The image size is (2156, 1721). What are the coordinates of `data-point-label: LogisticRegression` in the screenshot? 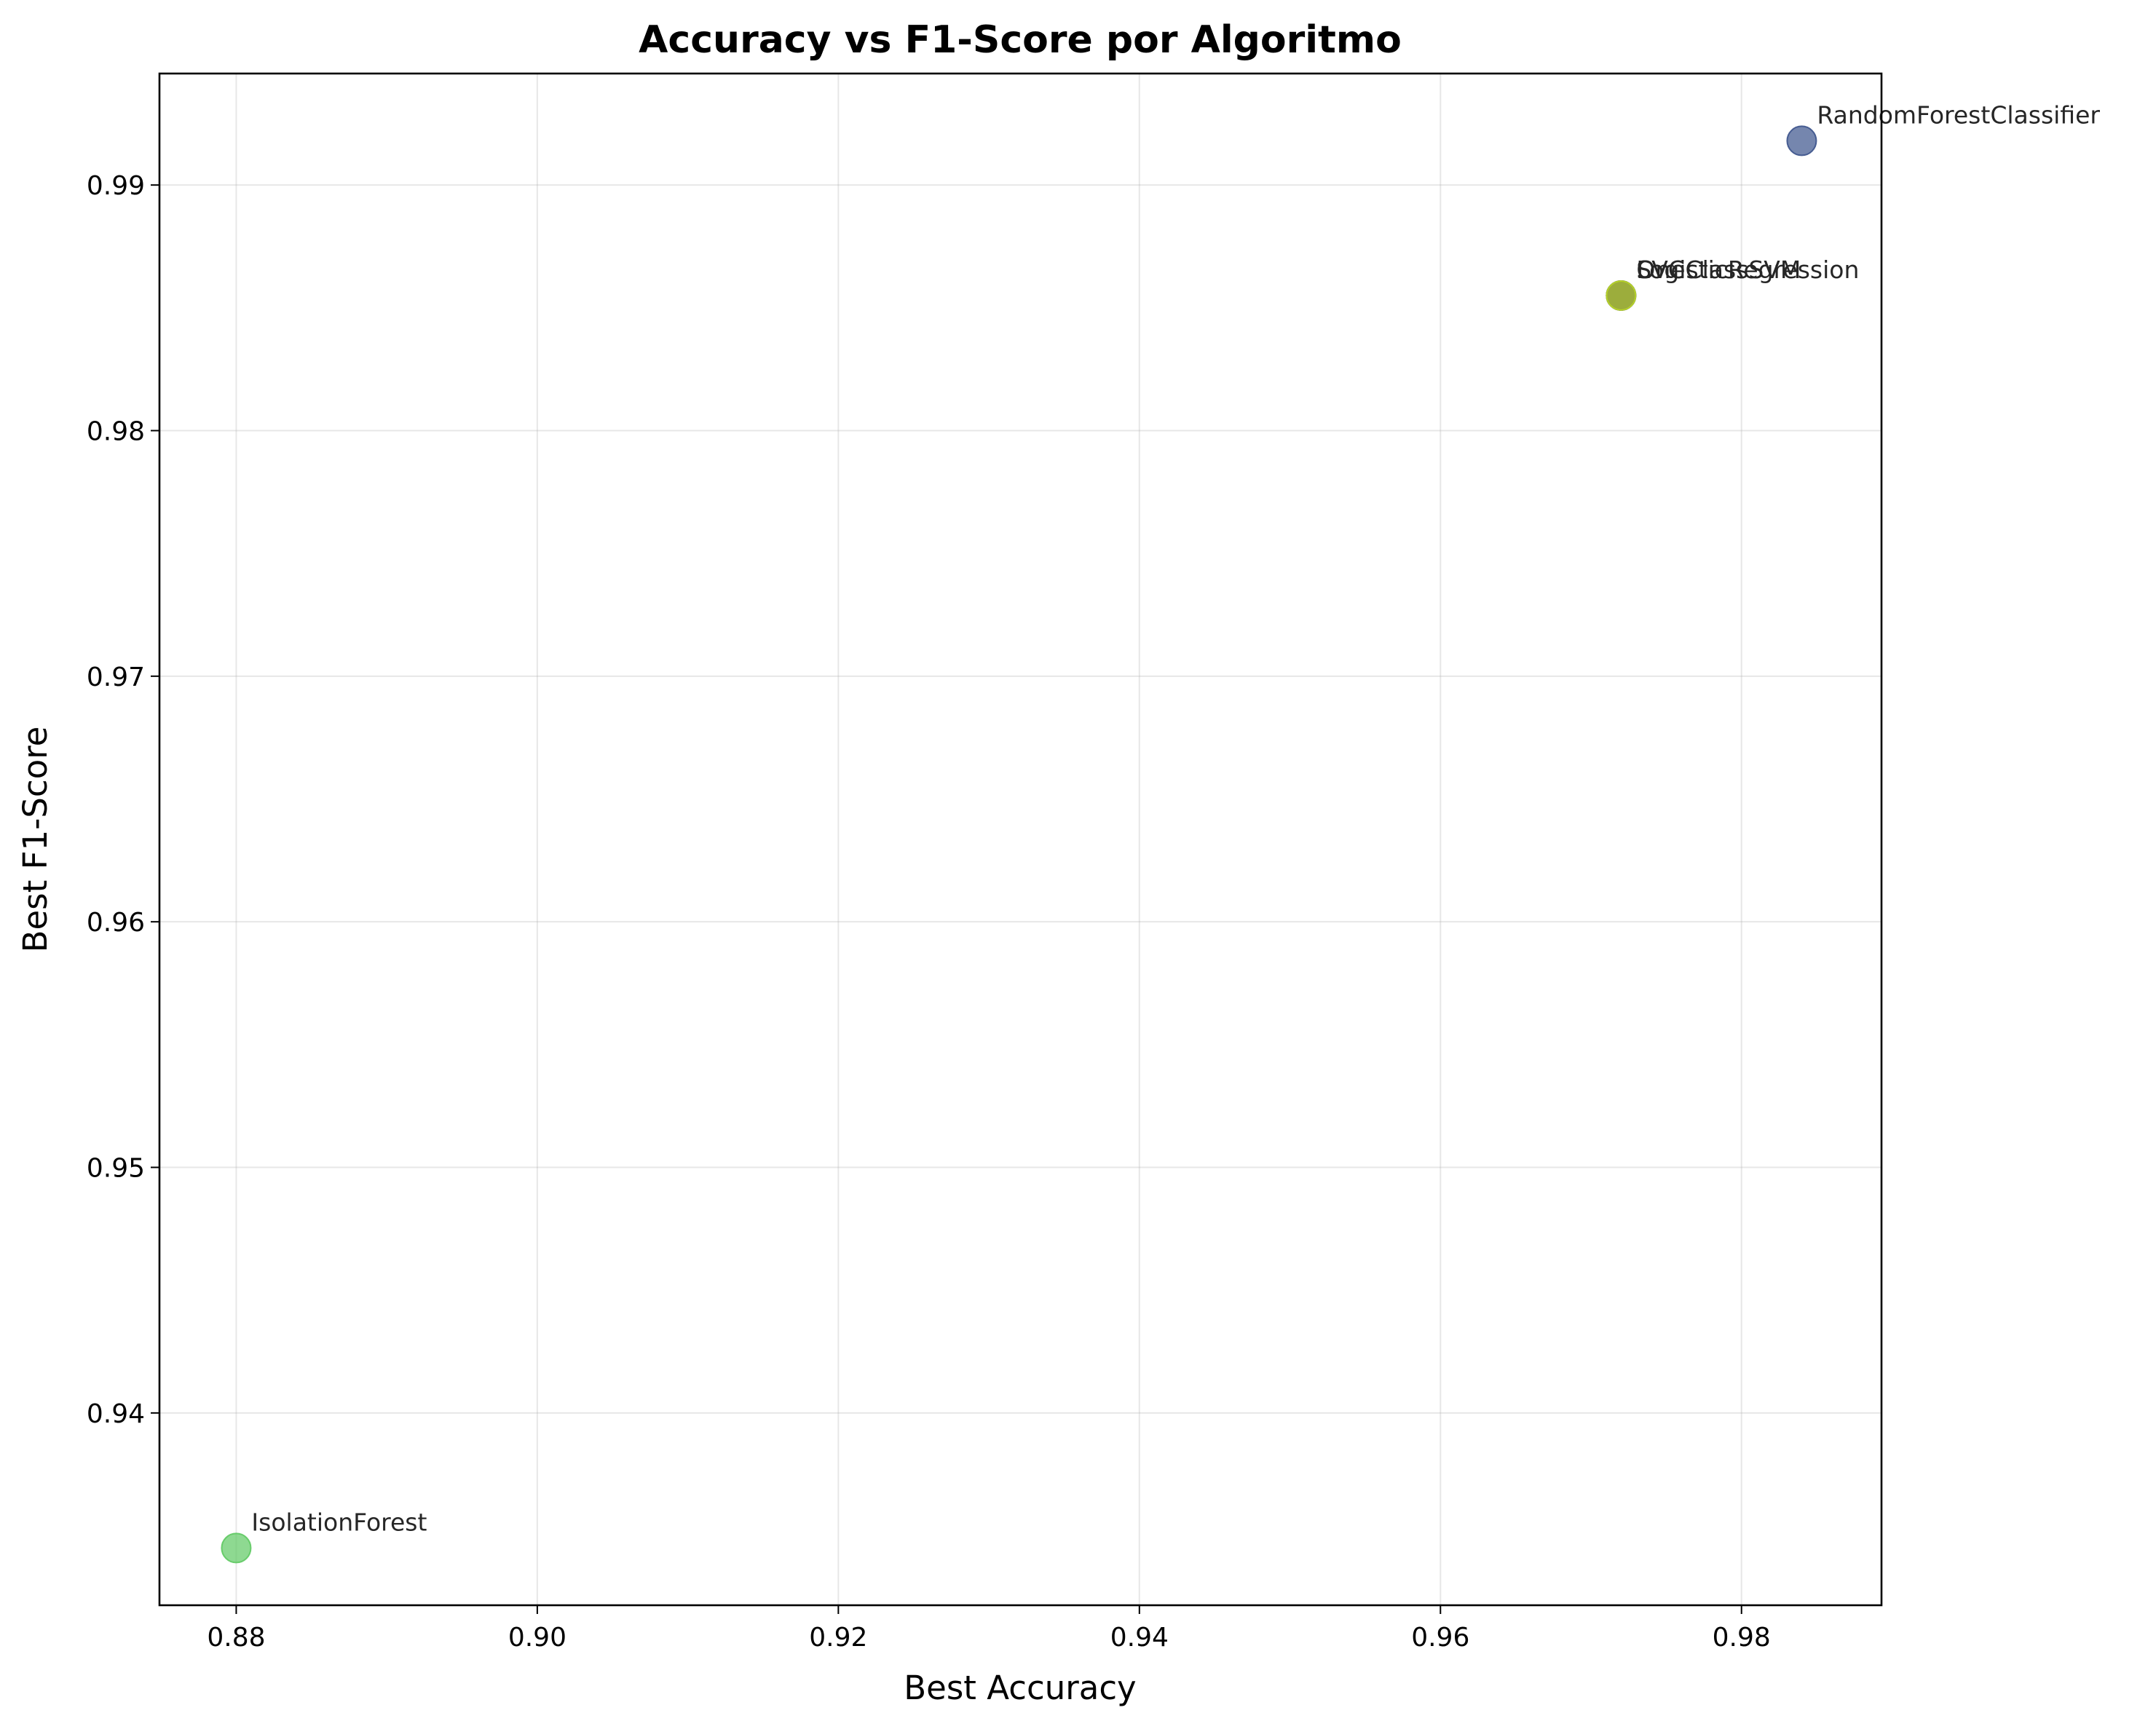 It's located at (1747, 270).